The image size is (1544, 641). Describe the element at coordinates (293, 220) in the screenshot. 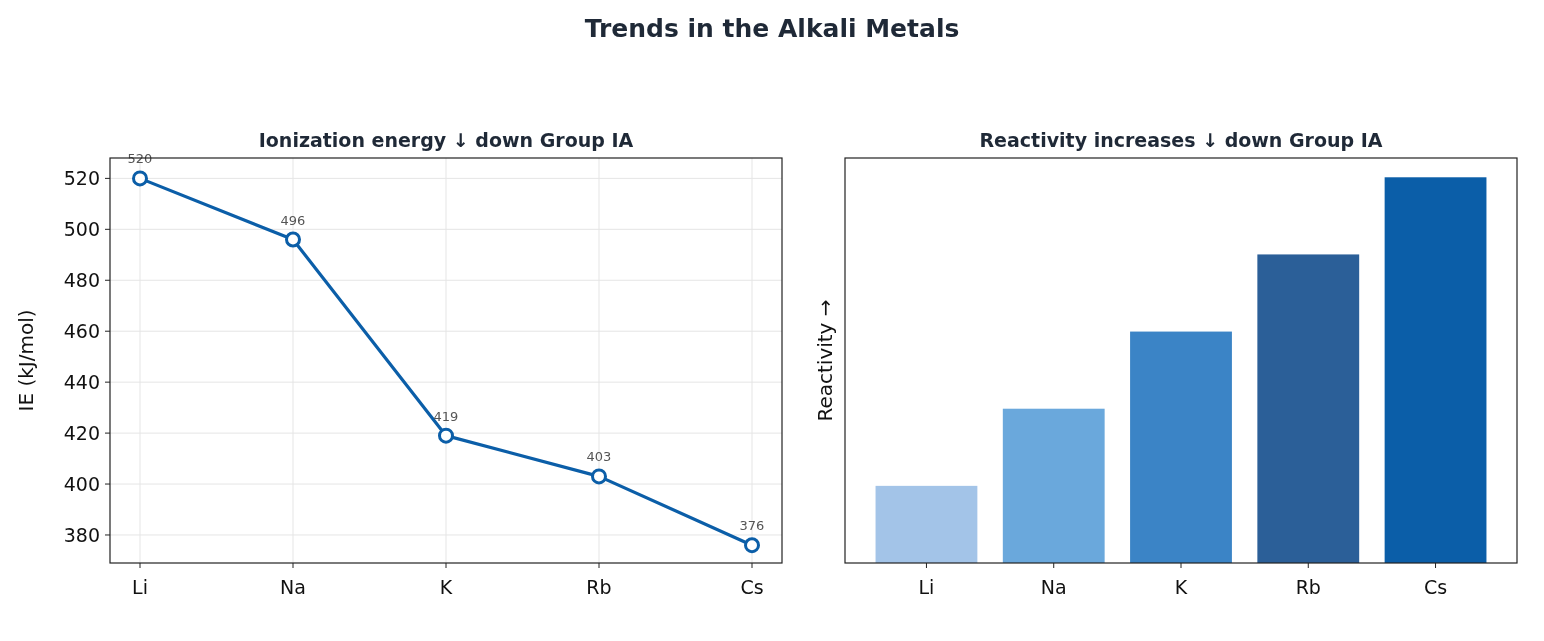

I see `data-label: 496` at that location.